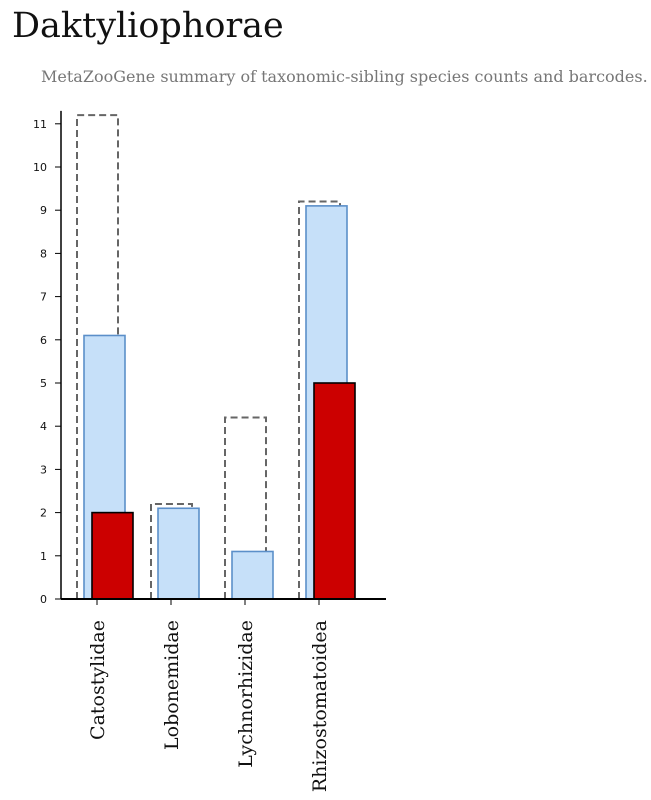 The height and width of the screenshot is (800, 651). Describe the element at coordinates (43, 383) in the screenshot. I see `y-tick-label-5: 5` at that location.